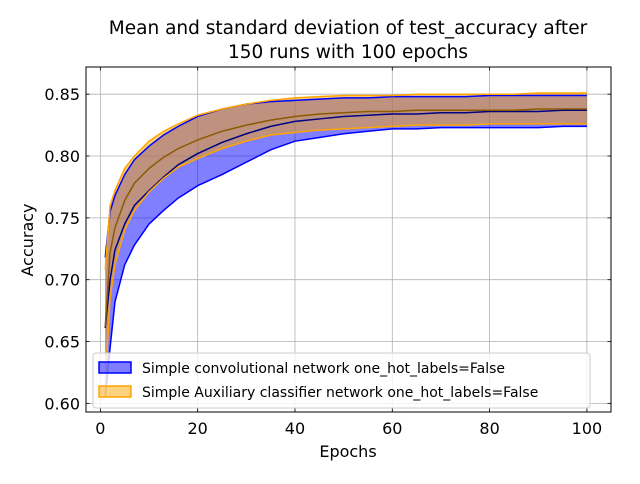  I want to click on x-tick-label: 20, so click(197, 428).